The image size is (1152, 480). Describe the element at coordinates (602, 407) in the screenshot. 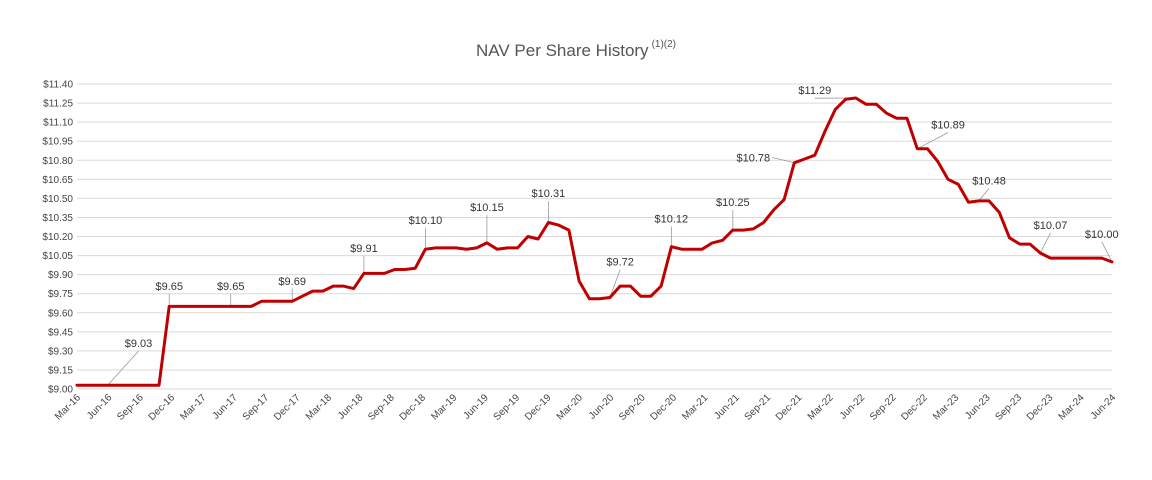

I see `x-tick-label: Jun-20` at that location.